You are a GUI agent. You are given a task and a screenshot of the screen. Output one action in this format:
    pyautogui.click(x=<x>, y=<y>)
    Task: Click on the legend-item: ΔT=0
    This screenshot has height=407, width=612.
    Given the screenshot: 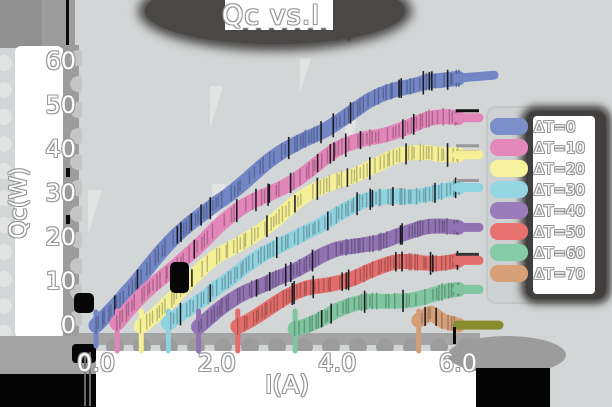 What is the action you would take?
    pyautogui.click(x=548, y=127)
    